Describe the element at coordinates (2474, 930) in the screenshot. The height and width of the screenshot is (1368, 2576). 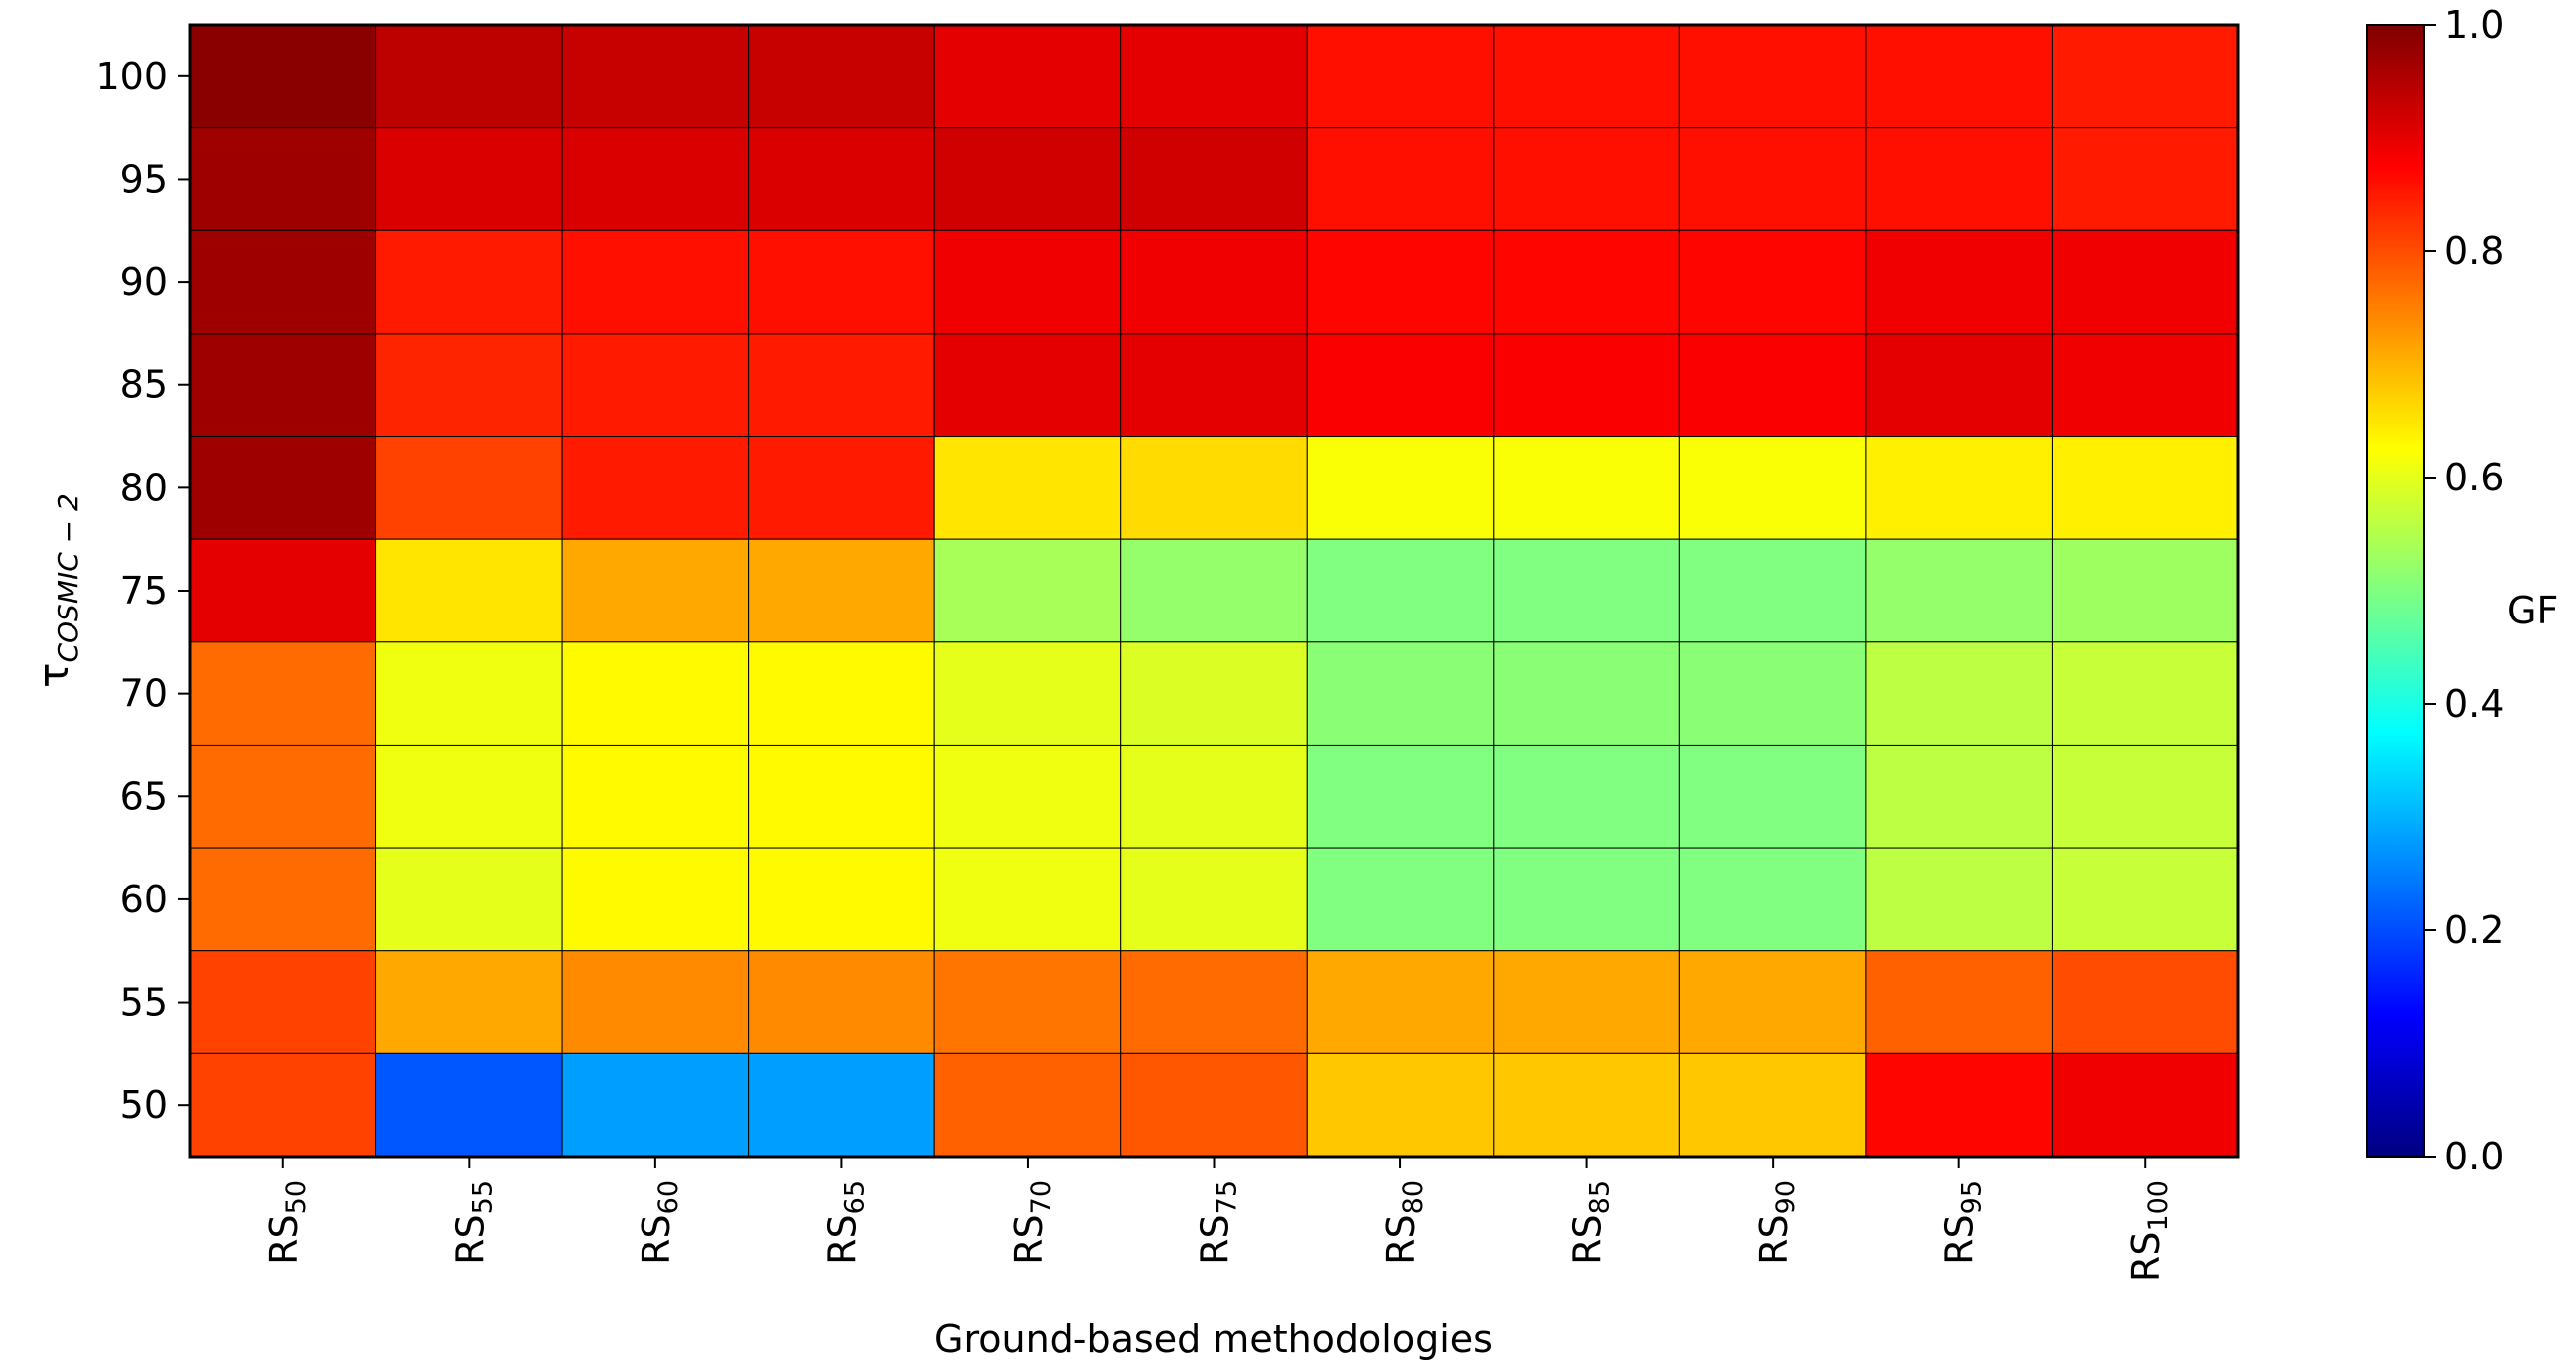
I see `colorbar-tick-label: 0.2` at that location.